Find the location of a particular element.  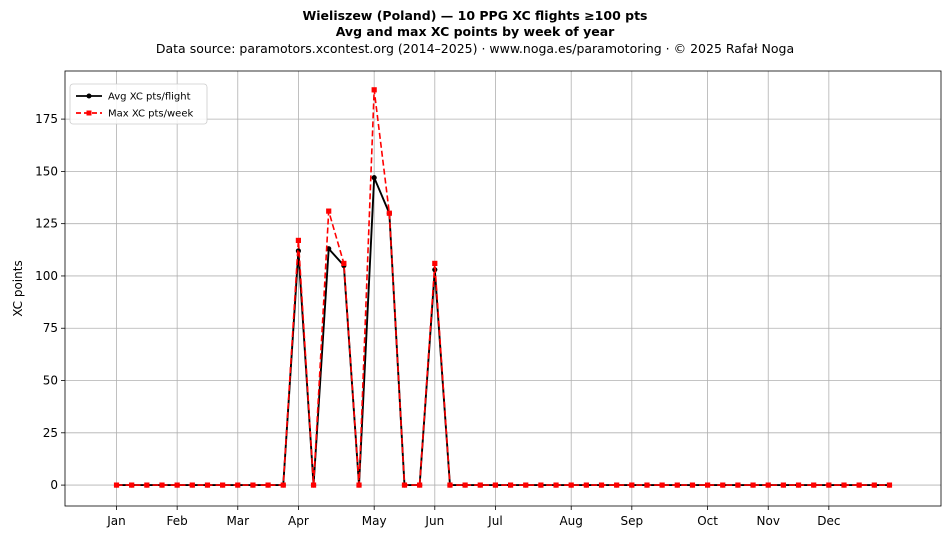

legend-box is located at coordinates (138, 104).